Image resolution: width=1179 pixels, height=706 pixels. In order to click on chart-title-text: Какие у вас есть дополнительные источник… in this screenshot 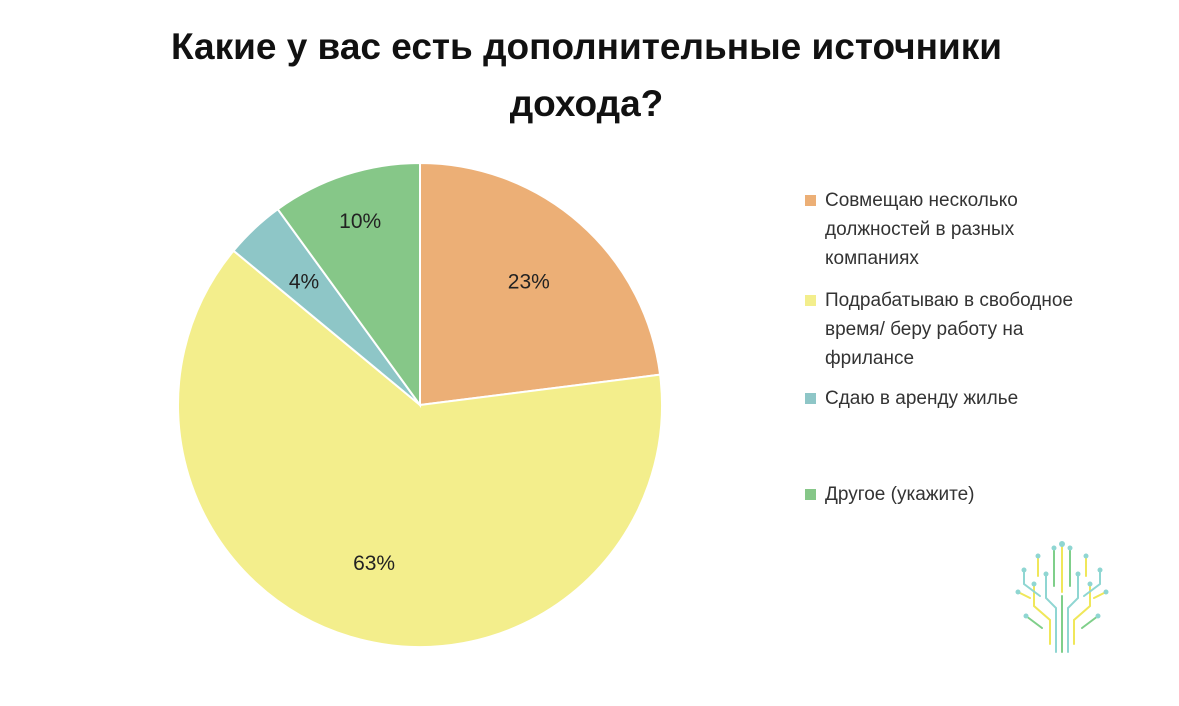, I will do `click(586, 75)`.